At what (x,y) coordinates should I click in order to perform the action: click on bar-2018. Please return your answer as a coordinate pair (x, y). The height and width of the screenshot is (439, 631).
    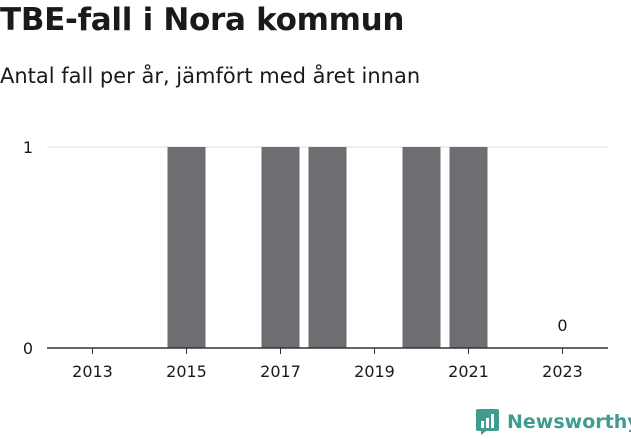
    Looking at the image, I should click on (327, 247).